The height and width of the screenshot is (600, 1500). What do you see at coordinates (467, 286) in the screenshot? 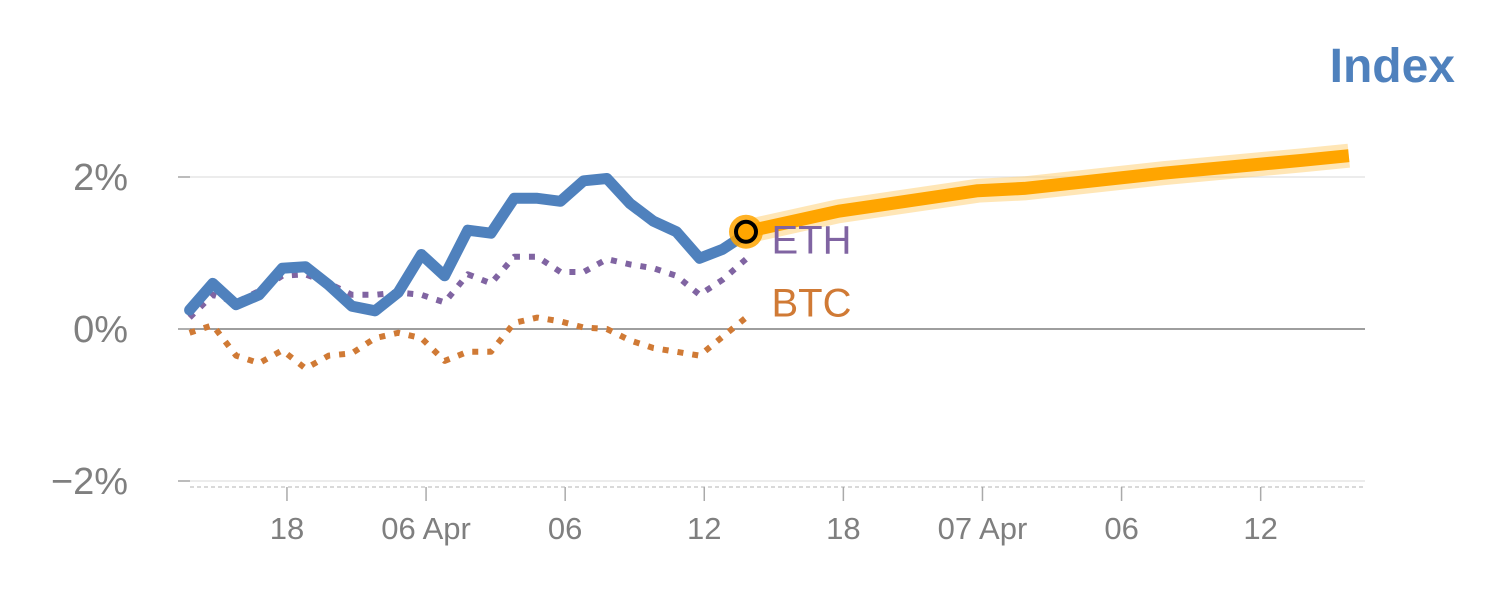
I see `series-line-eth` at bounding box center [467, 286].